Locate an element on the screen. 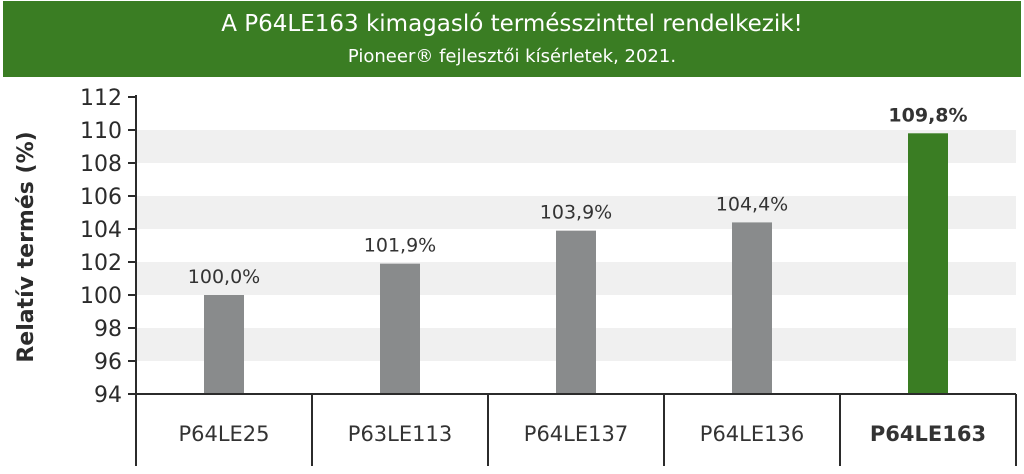 Image resolution: width=1024 pixels, height=474 pixels. y-axis-label: Relatív termés (%) is located at coordinates (26, 246).